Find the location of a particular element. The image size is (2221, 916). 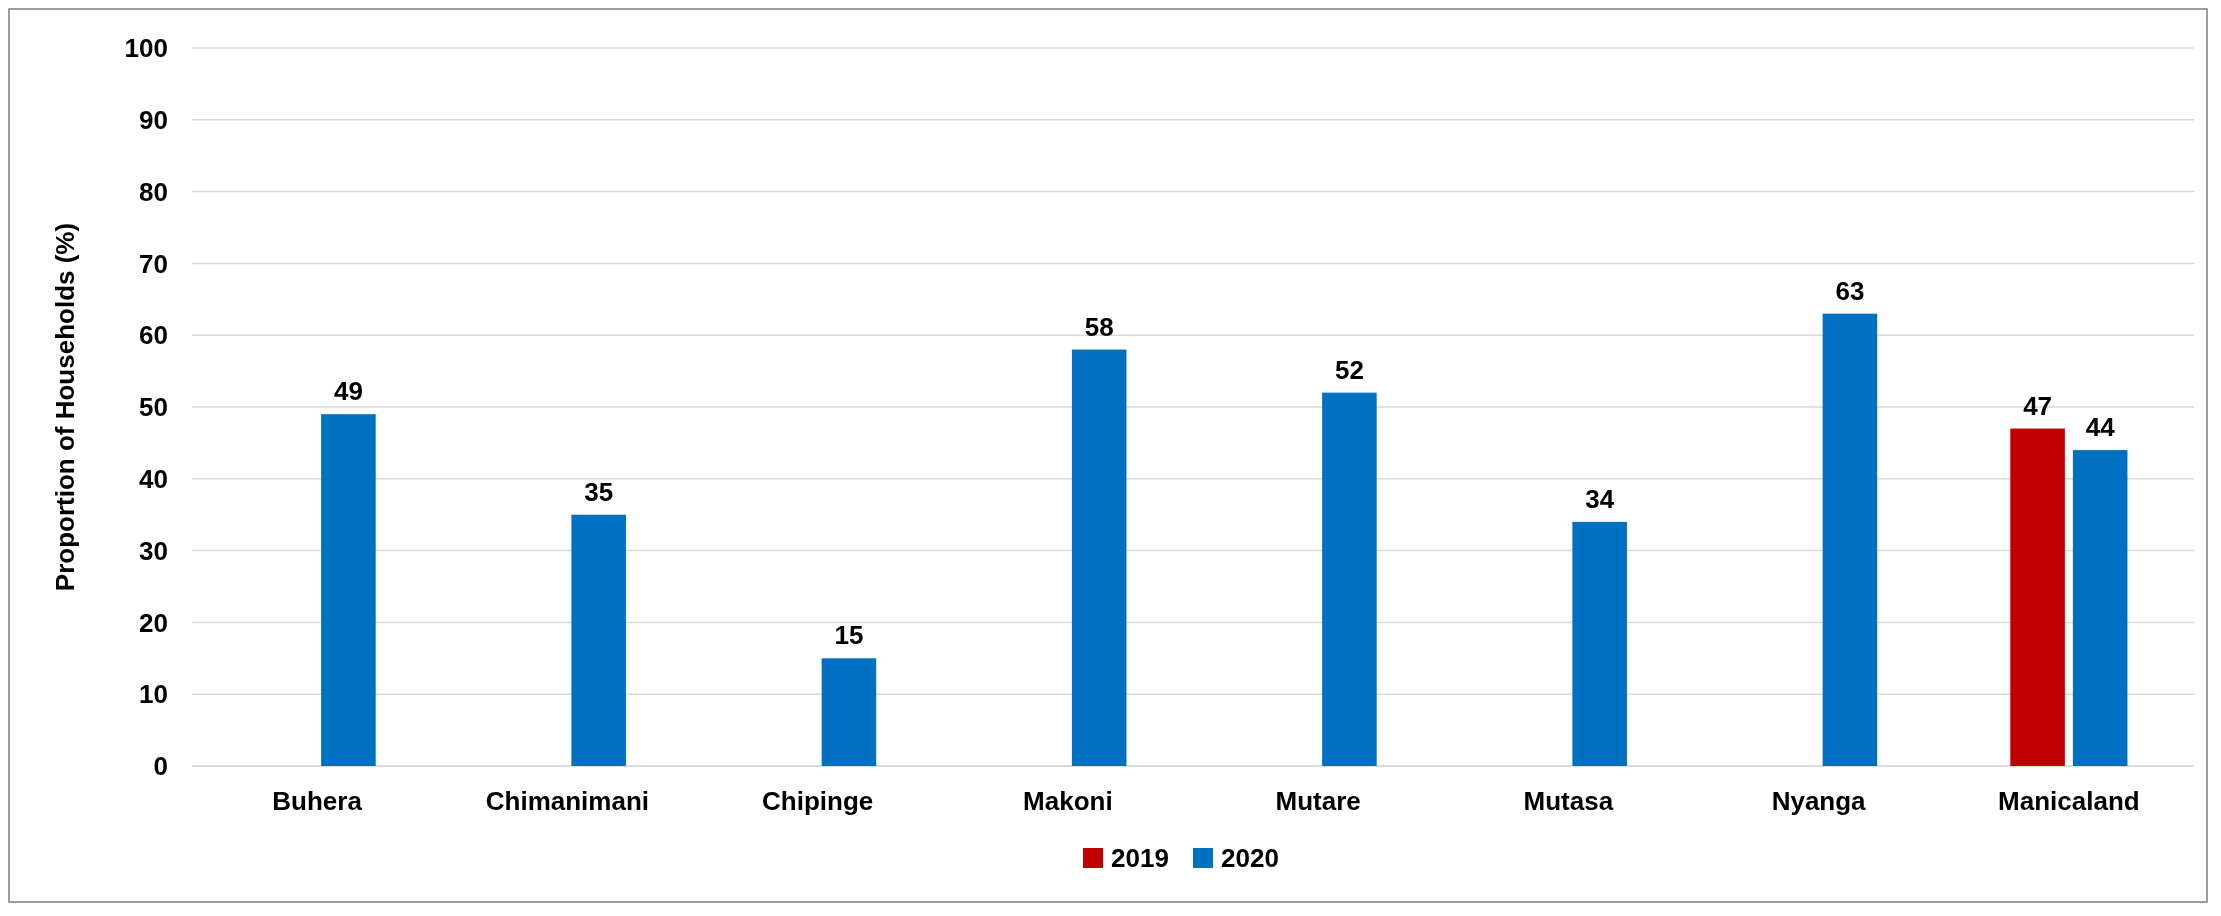

x-tick-label: Buhera is located at coordinates (317, 801).